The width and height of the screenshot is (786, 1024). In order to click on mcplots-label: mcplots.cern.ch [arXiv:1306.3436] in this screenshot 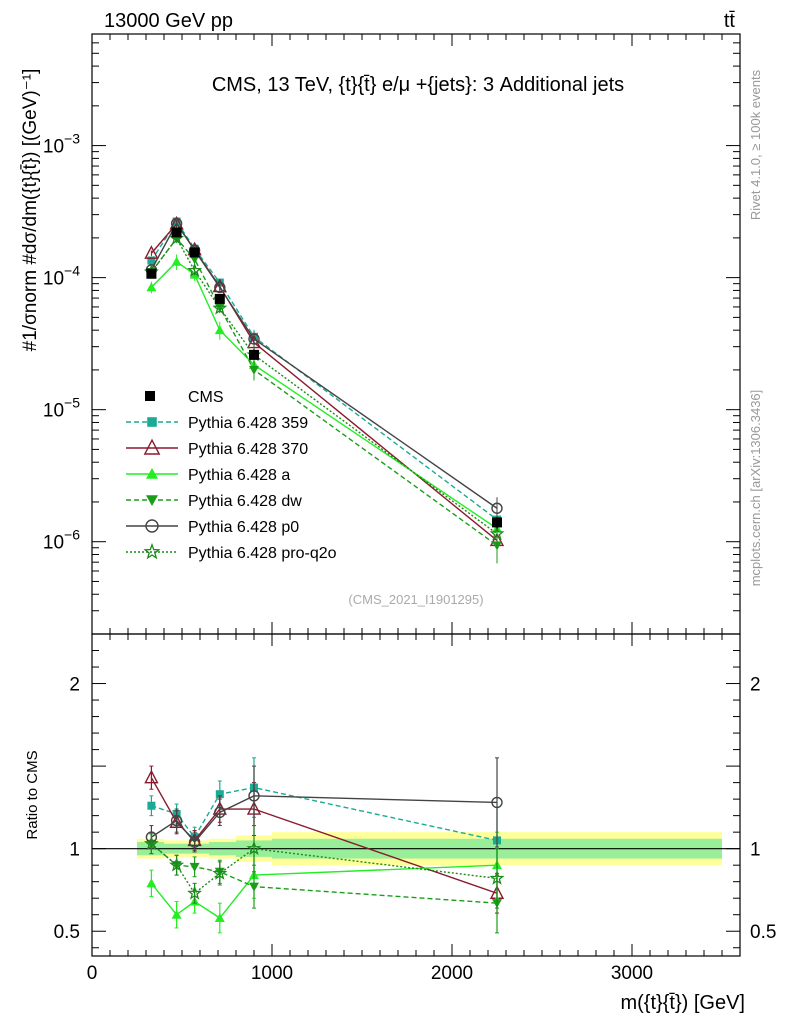, I will do `click(755, 488)`.